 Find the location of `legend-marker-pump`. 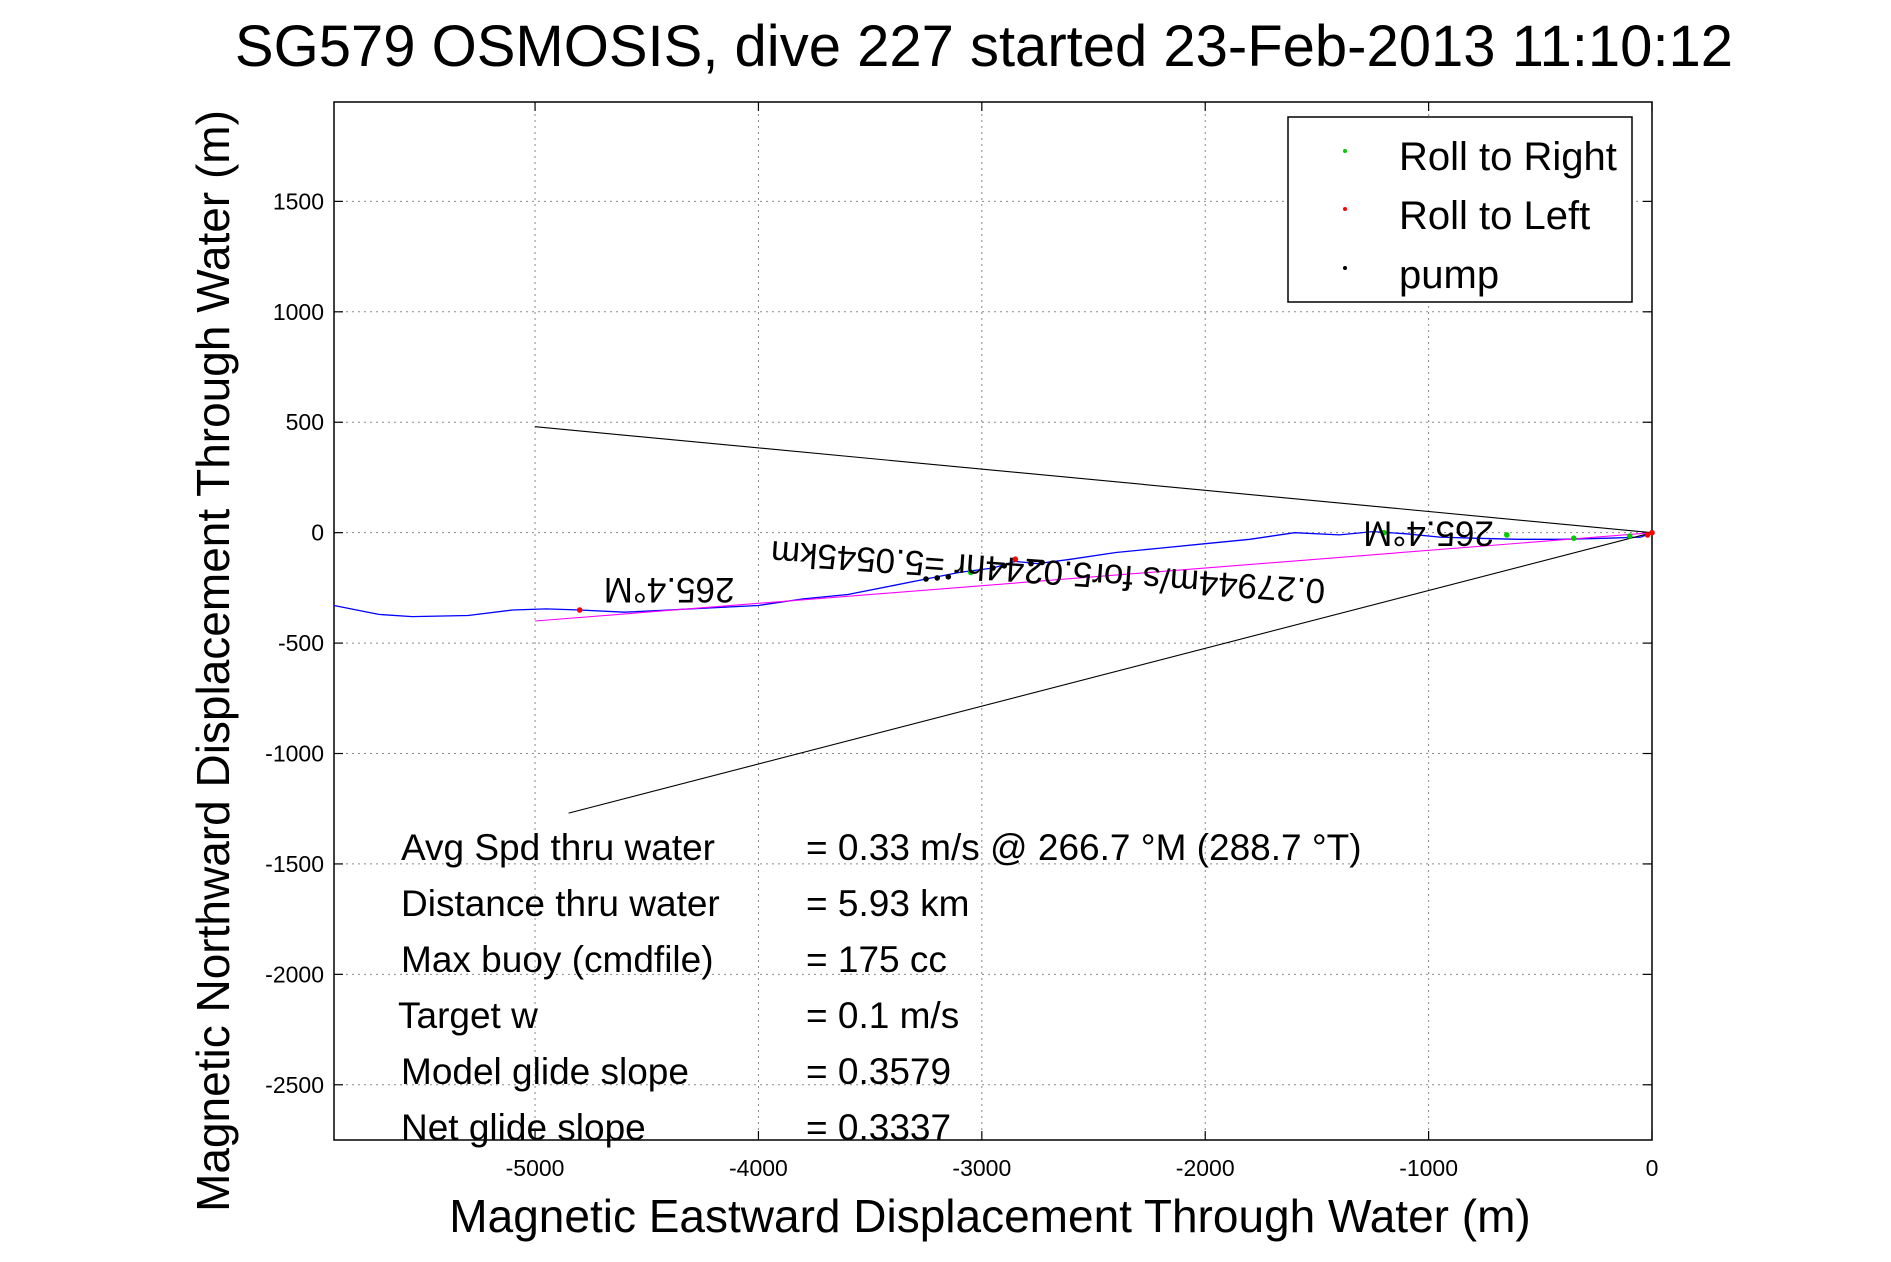

legend-marker-pump is located at coordinates (1345, 268).